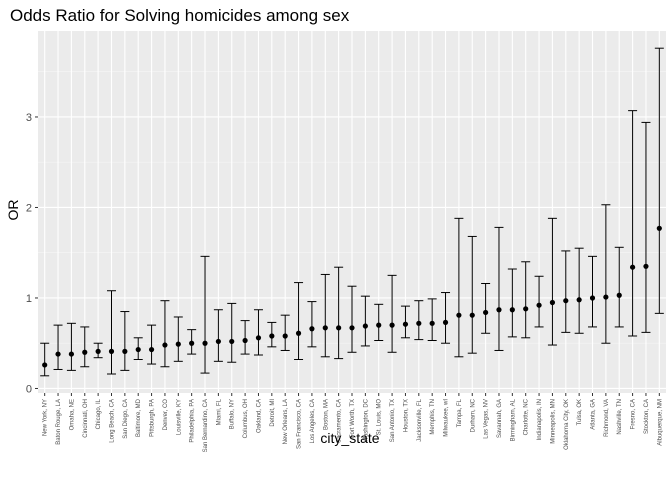 This screenshot has height=480, width=672. What do you see at coordinates (647, 416) in the screenshot?
I see `x-tick-label: Stockton, CA` at bounding box center [647, 416].